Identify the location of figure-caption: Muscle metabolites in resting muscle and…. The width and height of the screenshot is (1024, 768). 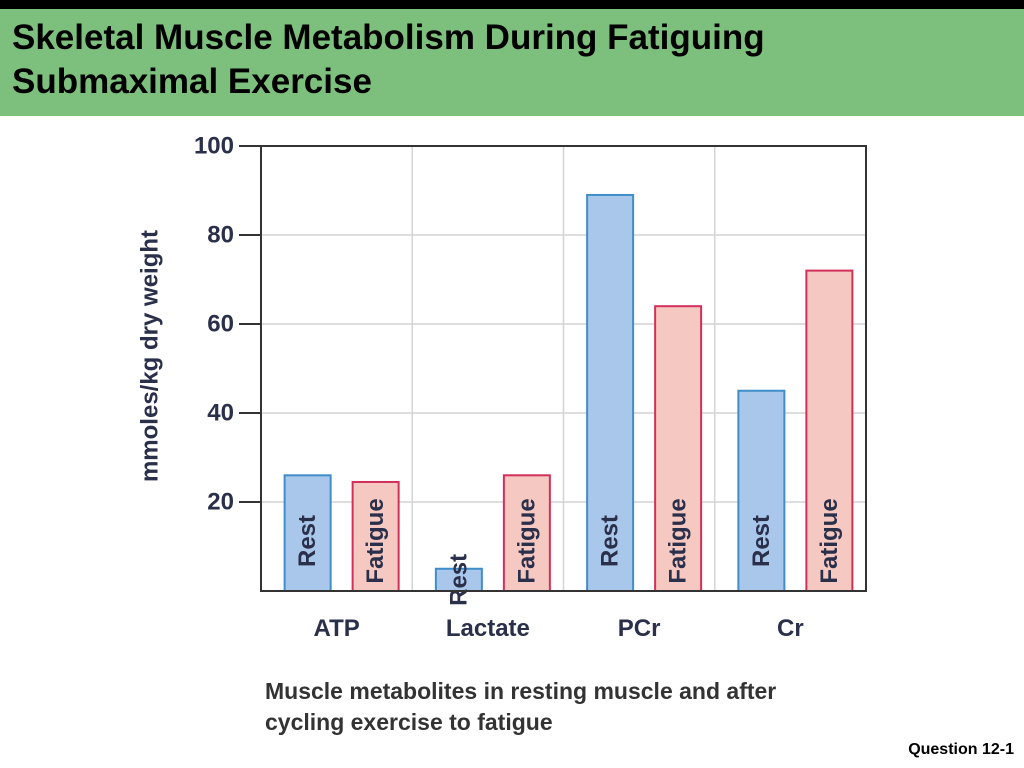
(520, 707).